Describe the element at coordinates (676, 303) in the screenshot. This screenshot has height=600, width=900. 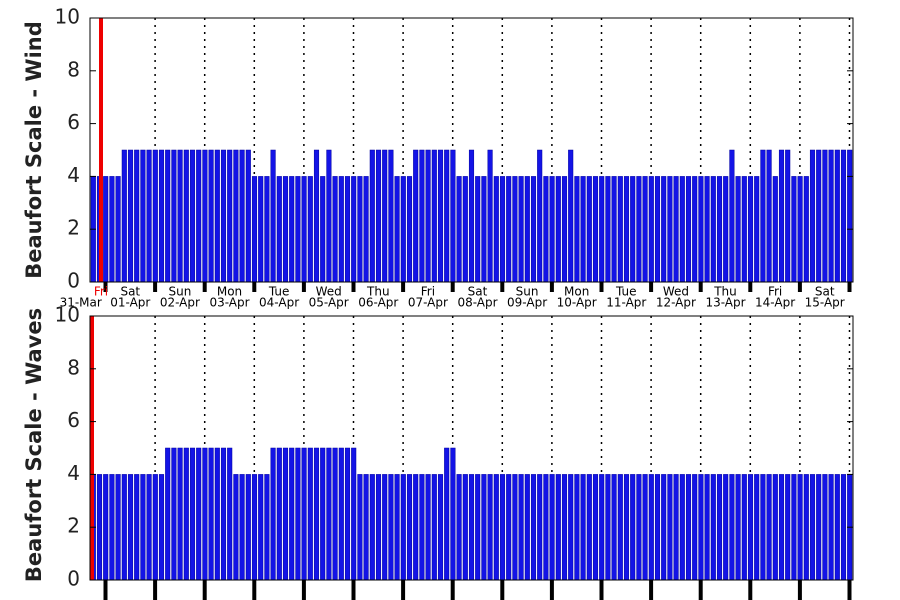
I see `x-date-label: 12-Apr` at that location.